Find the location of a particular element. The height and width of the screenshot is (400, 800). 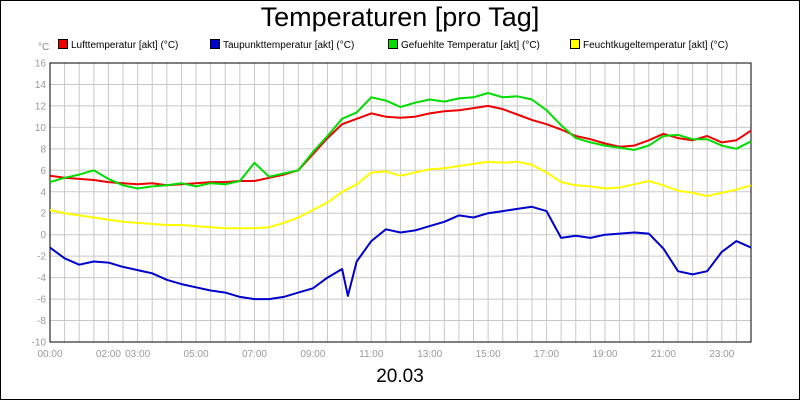

y-tick-label: 0 is located at coordinates (43, 235).